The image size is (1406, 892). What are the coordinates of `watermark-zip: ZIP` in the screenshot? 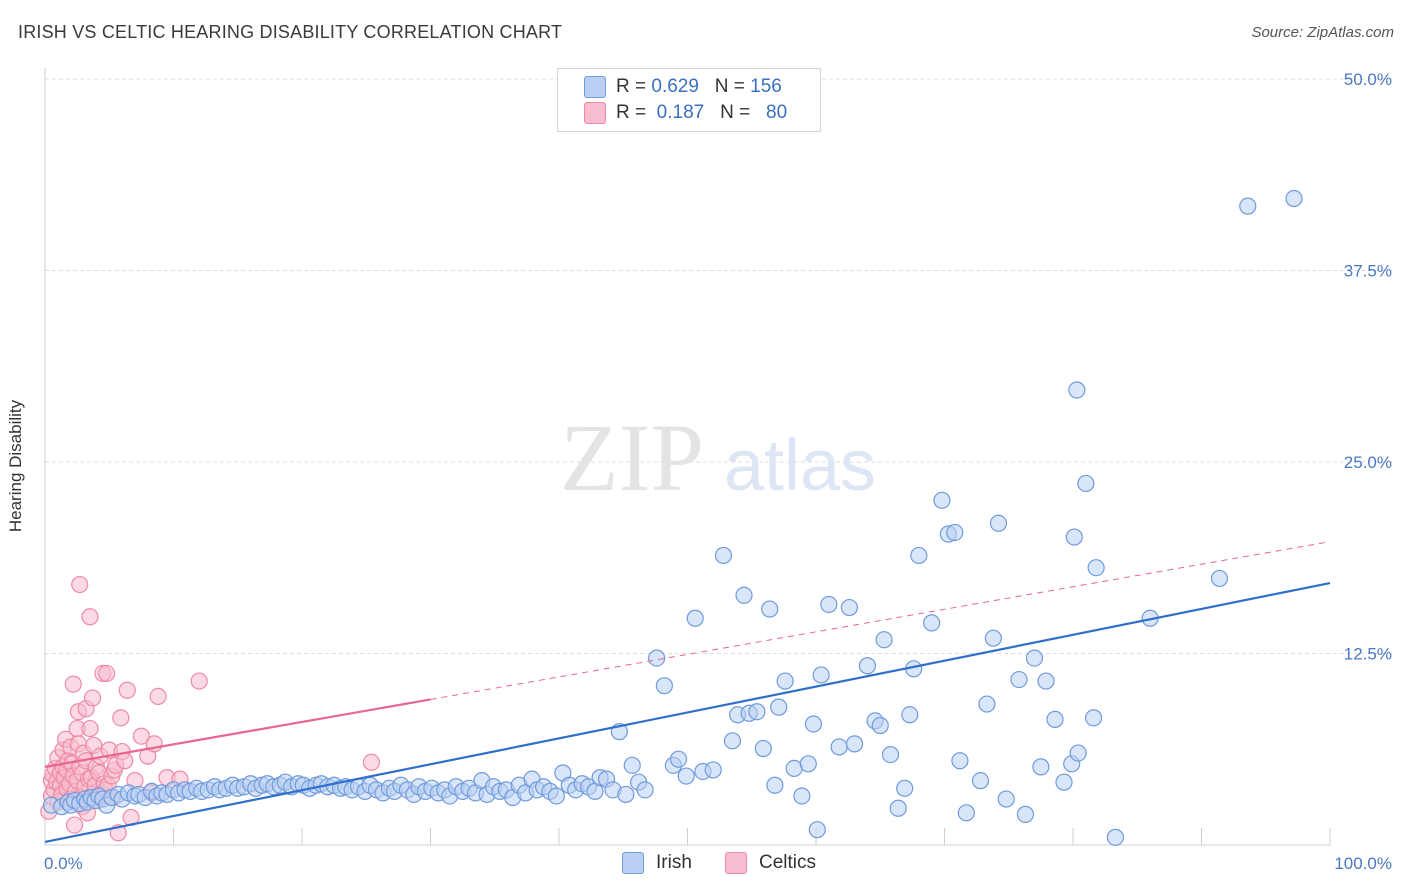 It's located at (632, 457).